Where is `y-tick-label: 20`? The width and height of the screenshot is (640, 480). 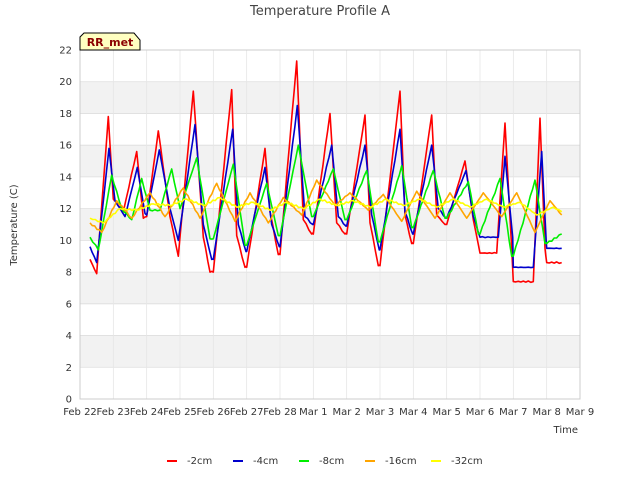
y-tick-label: 20 is located at coordinates (65, 82).